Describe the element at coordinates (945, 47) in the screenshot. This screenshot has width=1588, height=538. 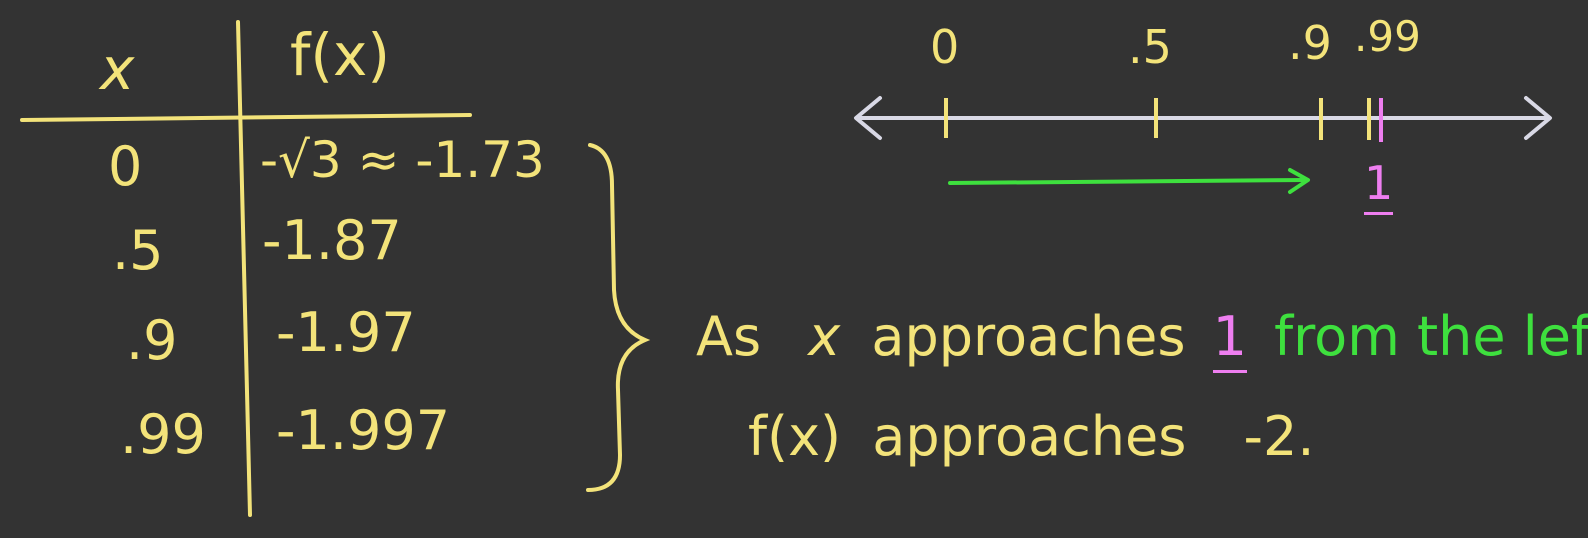
I see `tick-label-0: 0` at that location.